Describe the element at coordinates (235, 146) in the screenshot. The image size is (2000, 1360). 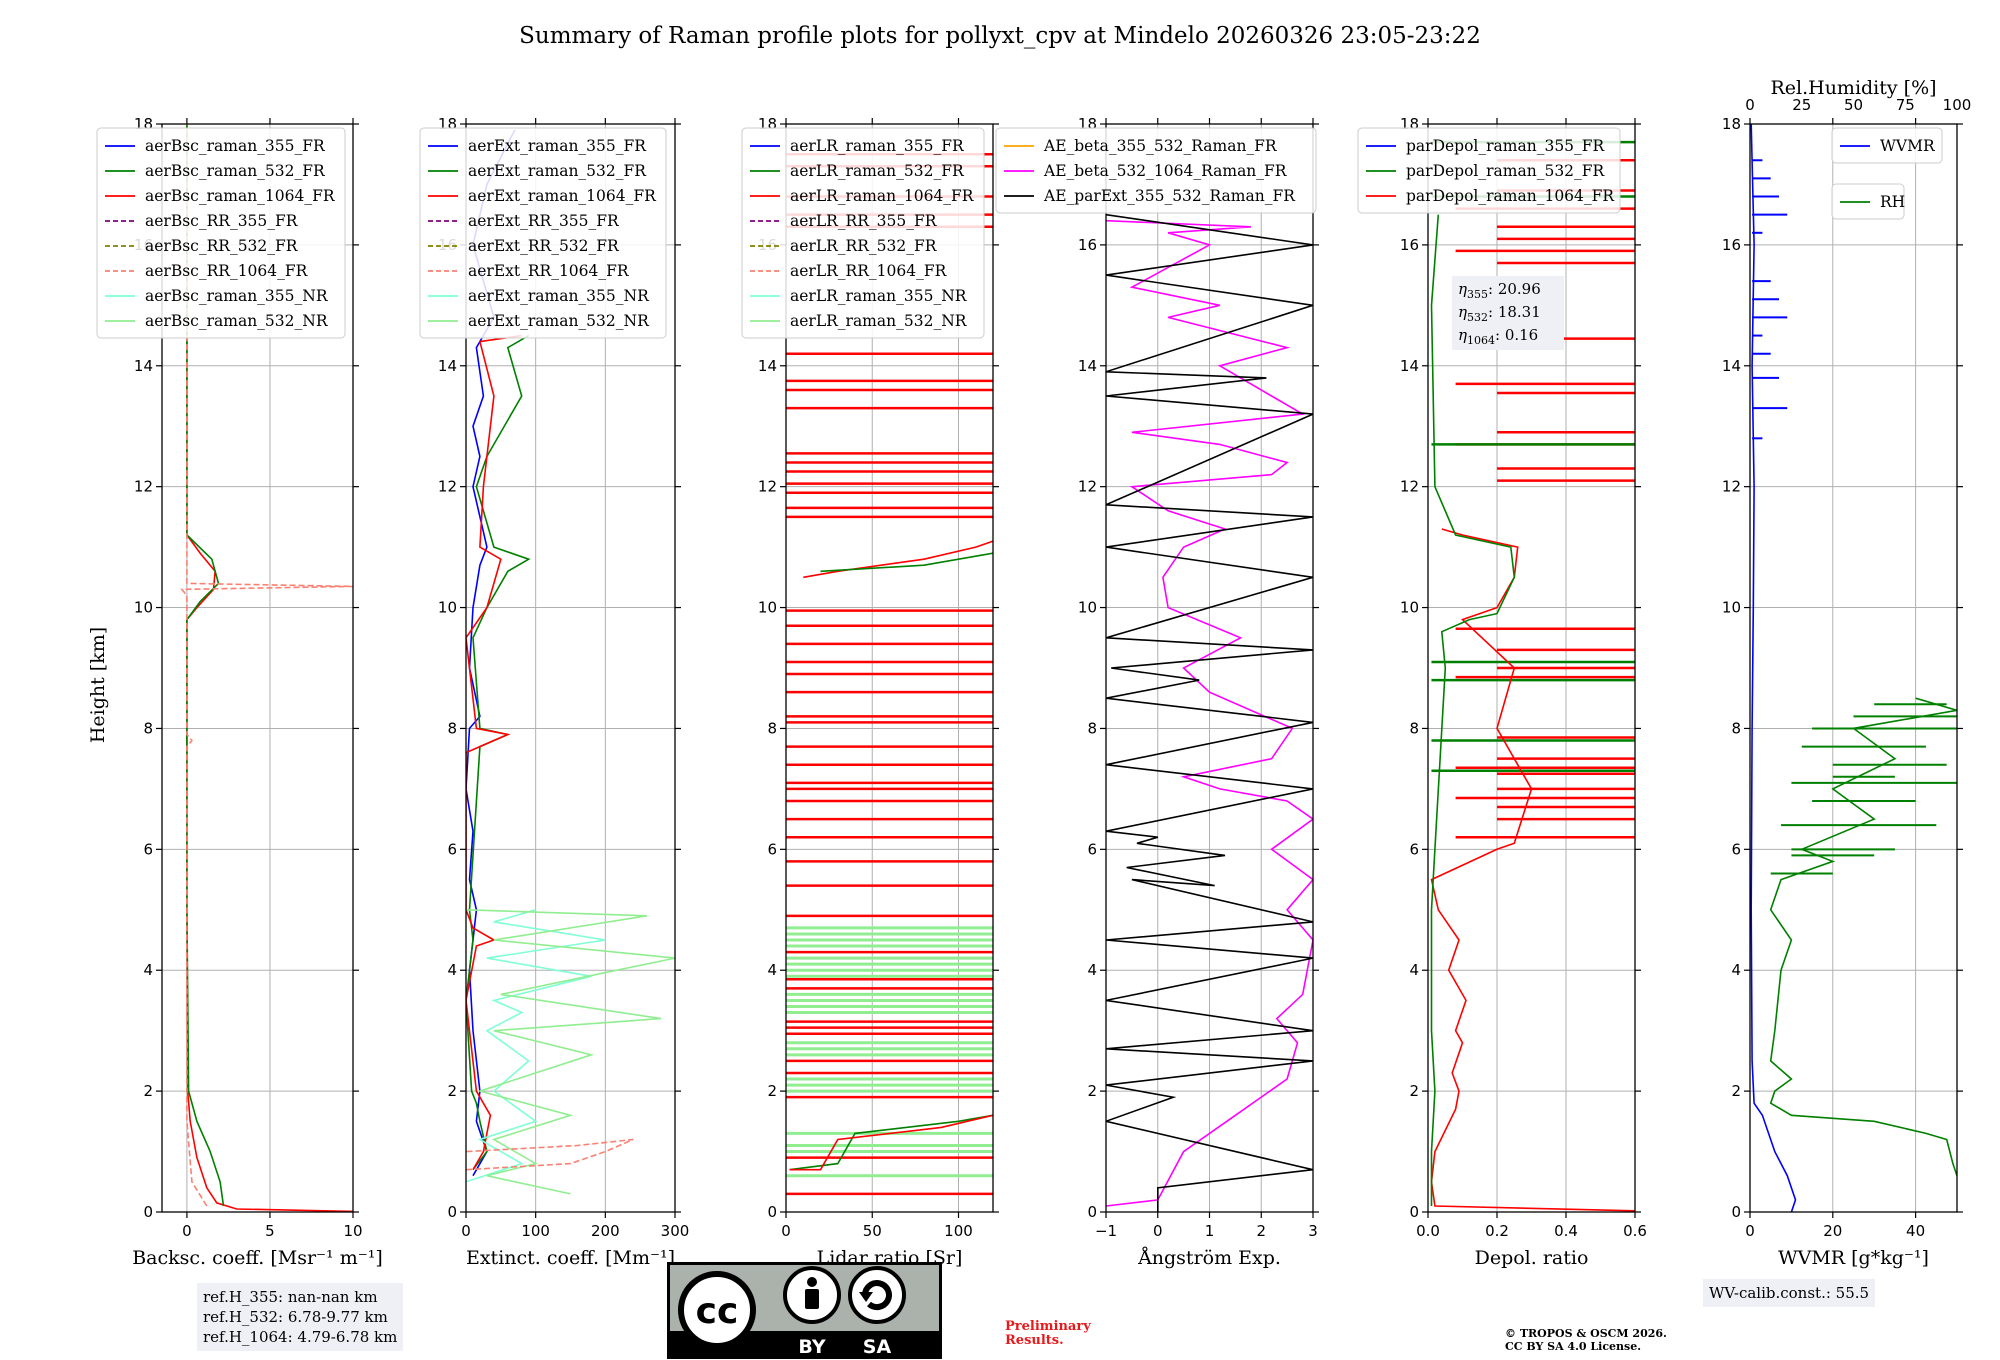
I see `legend-label: aerBsc_raman_355_FR` at that location.